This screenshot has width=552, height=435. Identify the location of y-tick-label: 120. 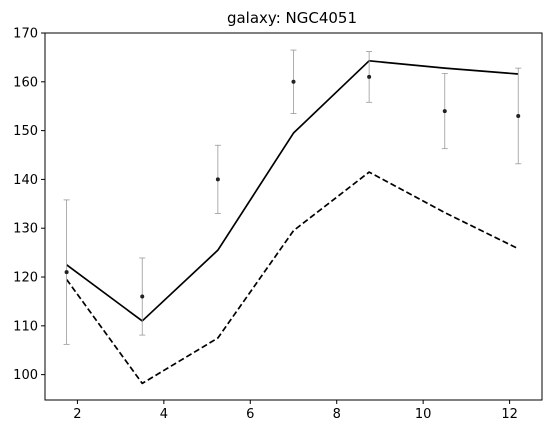
(25, 278).